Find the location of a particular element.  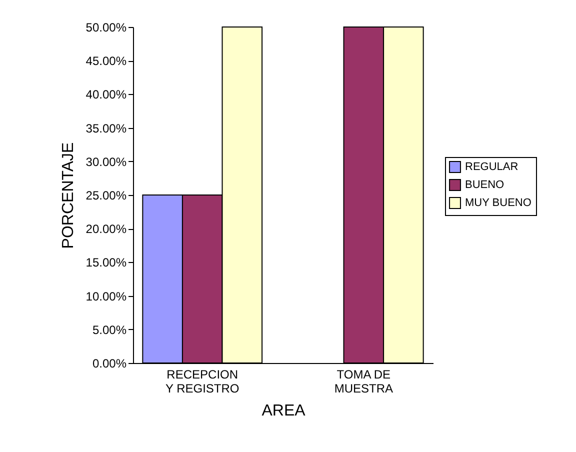

x-tick-label: RECEPCION Y REGISTRO is located at coordinates (202, 382).